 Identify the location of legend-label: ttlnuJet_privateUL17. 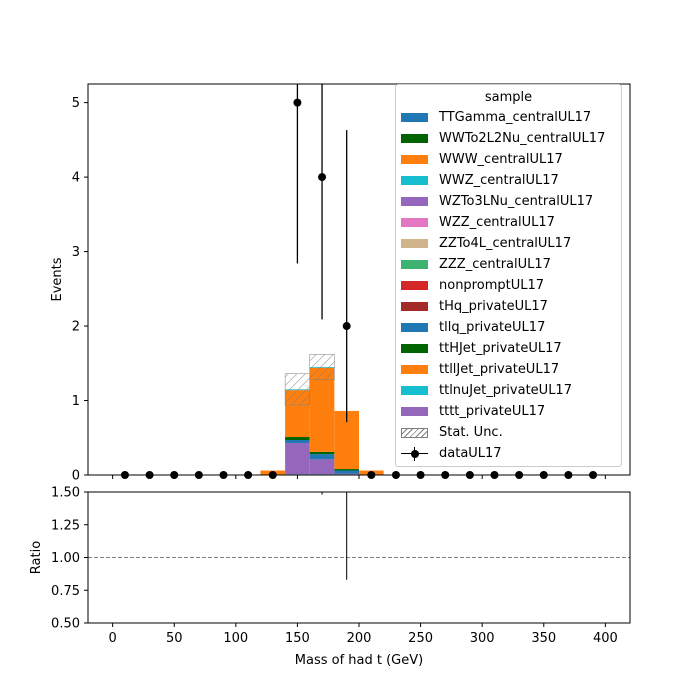
(505, 390).